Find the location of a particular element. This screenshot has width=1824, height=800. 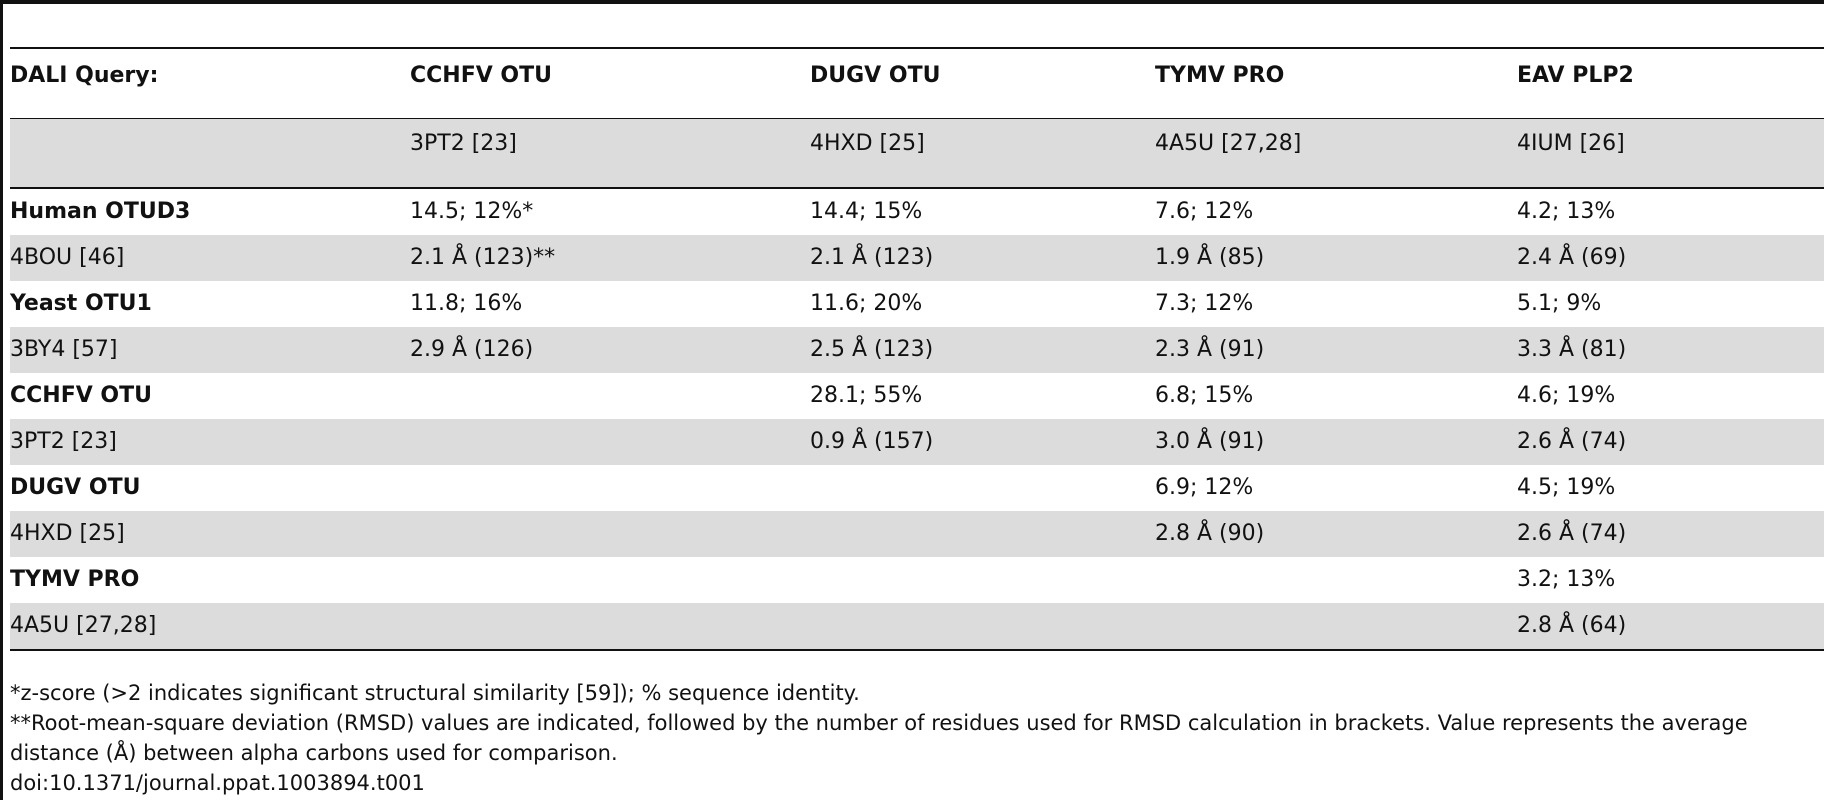

row-label: 3BY4 [57] is located at coordinates (64, 349).